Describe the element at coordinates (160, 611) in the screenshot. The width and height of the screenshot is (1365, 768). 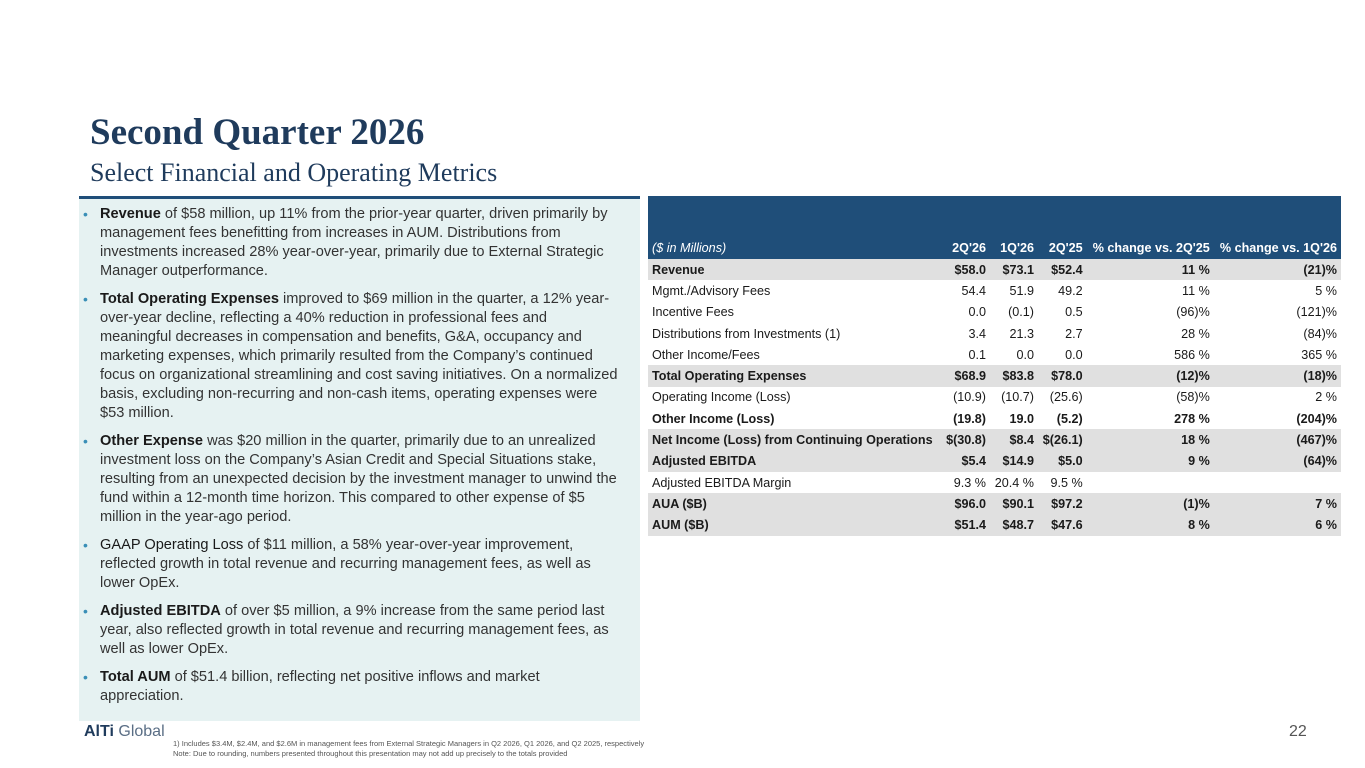
I see `bullet-lead: Adjusted EBITDA` at that location.